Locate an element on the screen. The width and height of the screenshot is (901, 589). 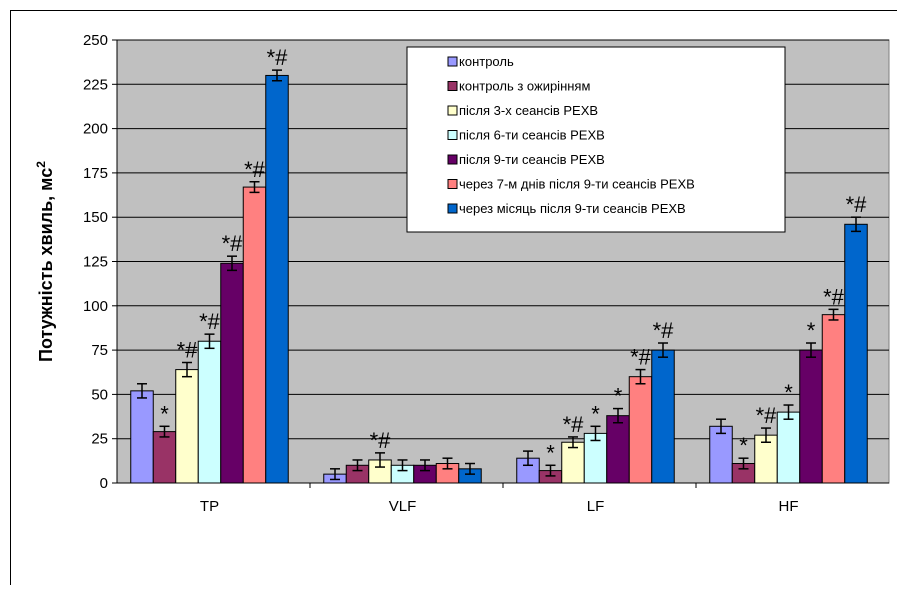
x-tick-label: VLF is located at coordinates (403, 506).